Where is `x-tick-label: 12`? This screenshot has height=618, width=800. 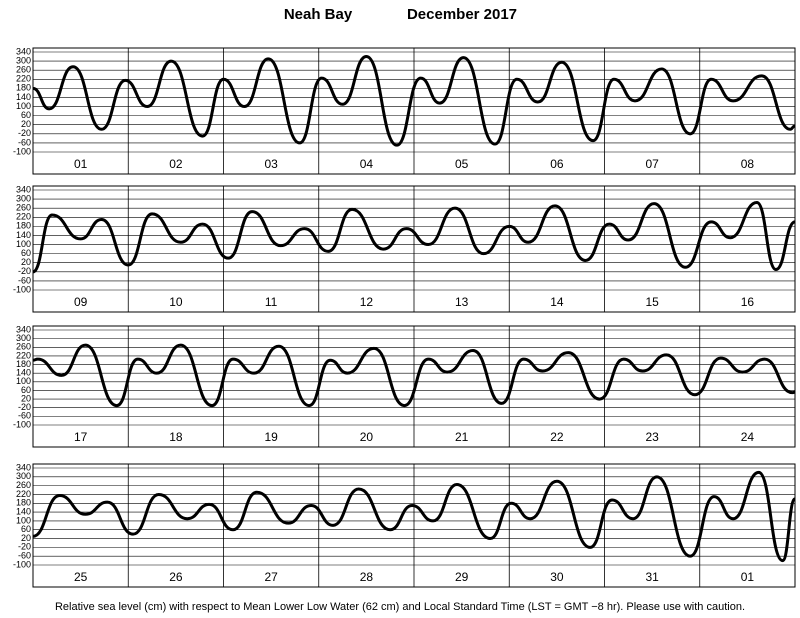 x-tick-label: 12 is located at coordinates (367, 302).